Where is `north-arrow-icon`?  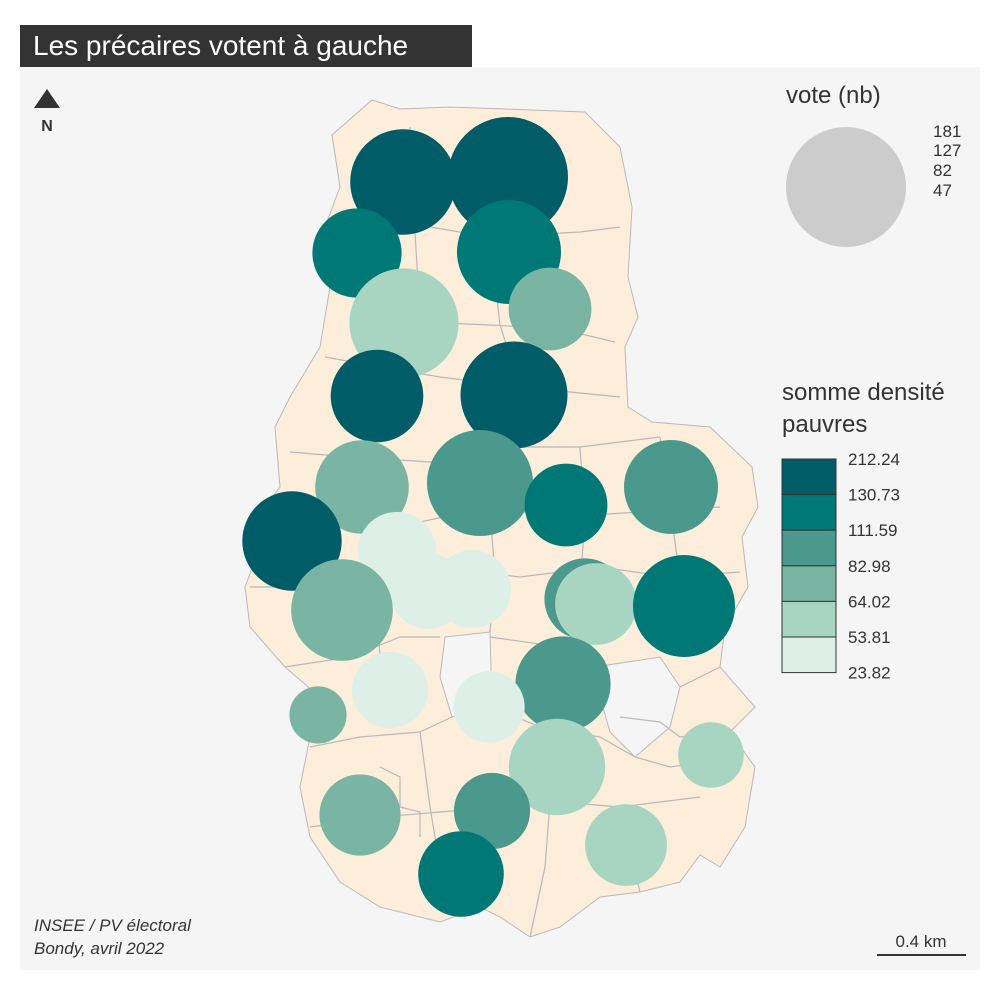 north-arrow-icon is located at coordinates (47, 98).